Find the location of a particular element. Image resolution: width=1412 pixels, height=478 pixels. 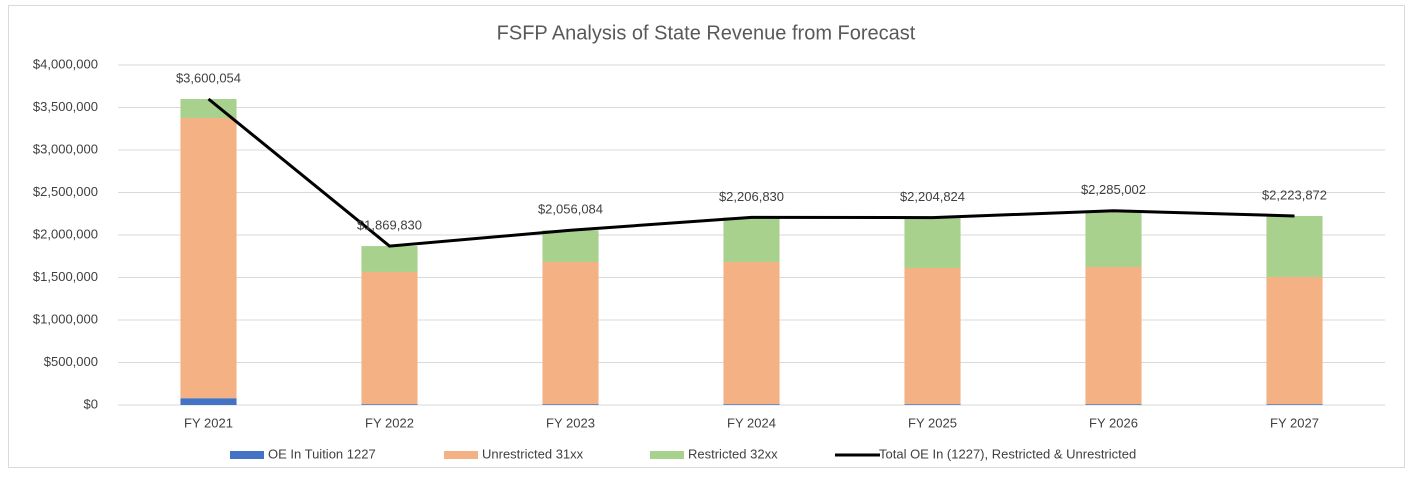

data-label: $2,223,872 is located at coordinates (1294, 194).